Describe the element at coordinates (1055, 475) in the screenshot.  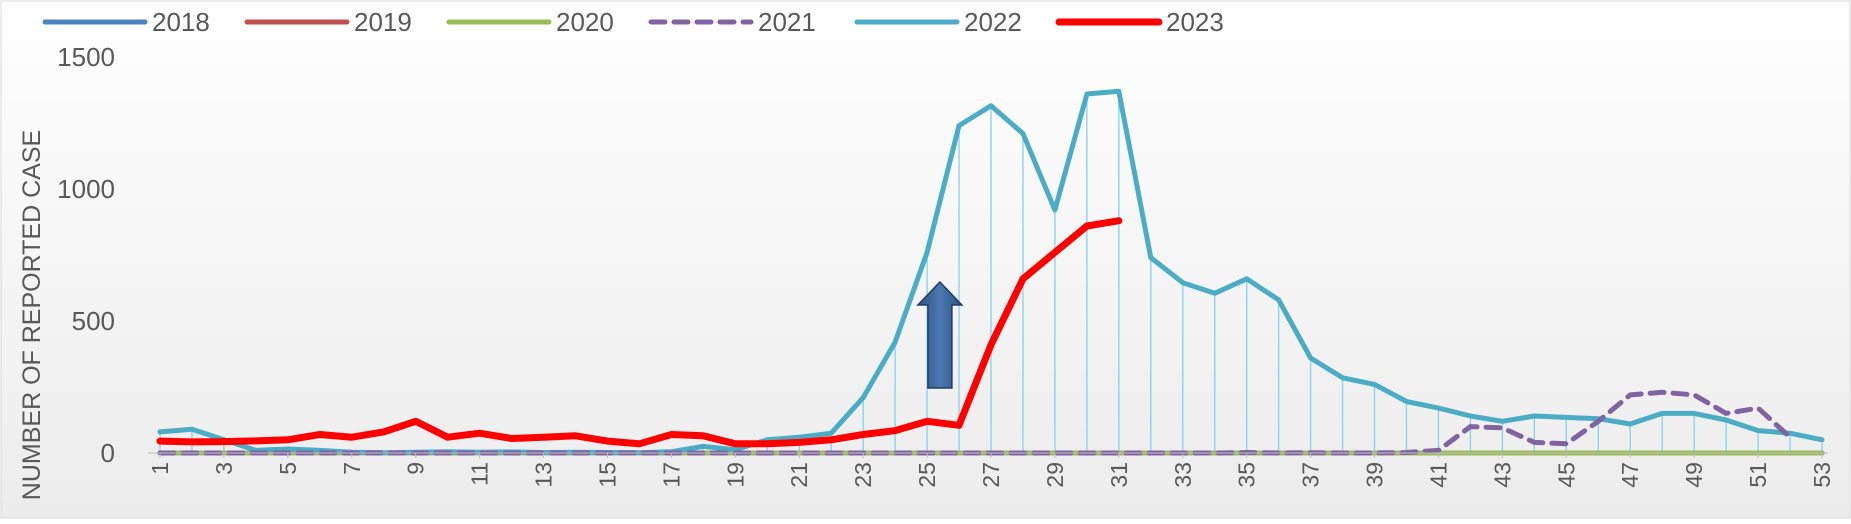
I see `x-tick-label: 29` at that location.